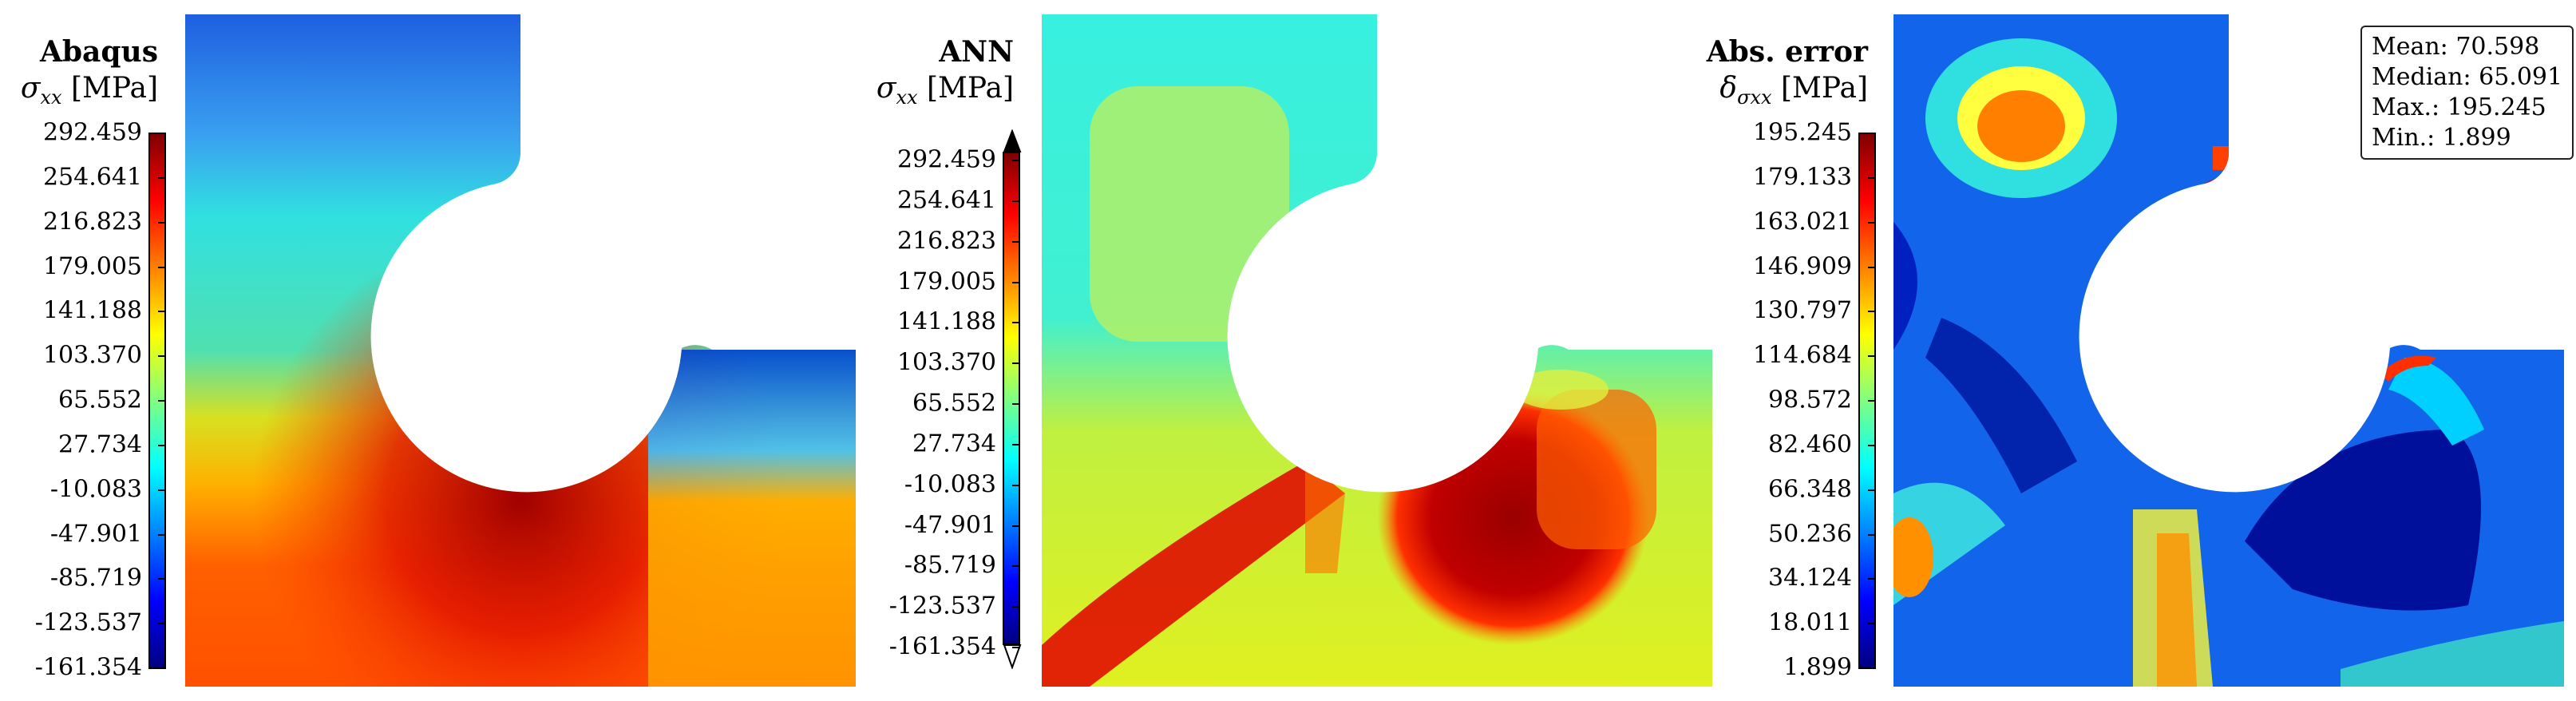 This screenshot has height=701, width=2576. What do you see at coordinates (1802, 355) in the screenshot?
I see `colorbar-tick-label: 114.684` at bounding box center [1802, 355].